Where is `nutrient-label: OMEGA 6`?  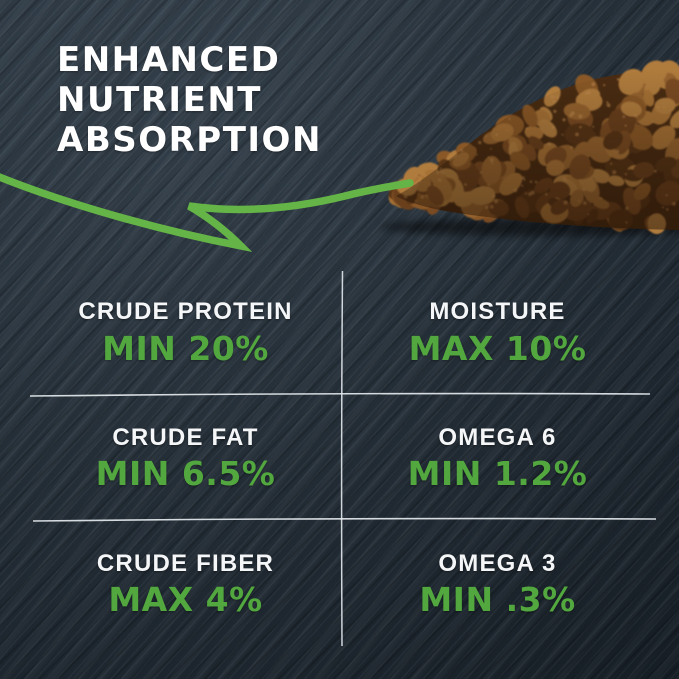
nutrient-label: OMEGA 6 is located at coordinates (497, 437).